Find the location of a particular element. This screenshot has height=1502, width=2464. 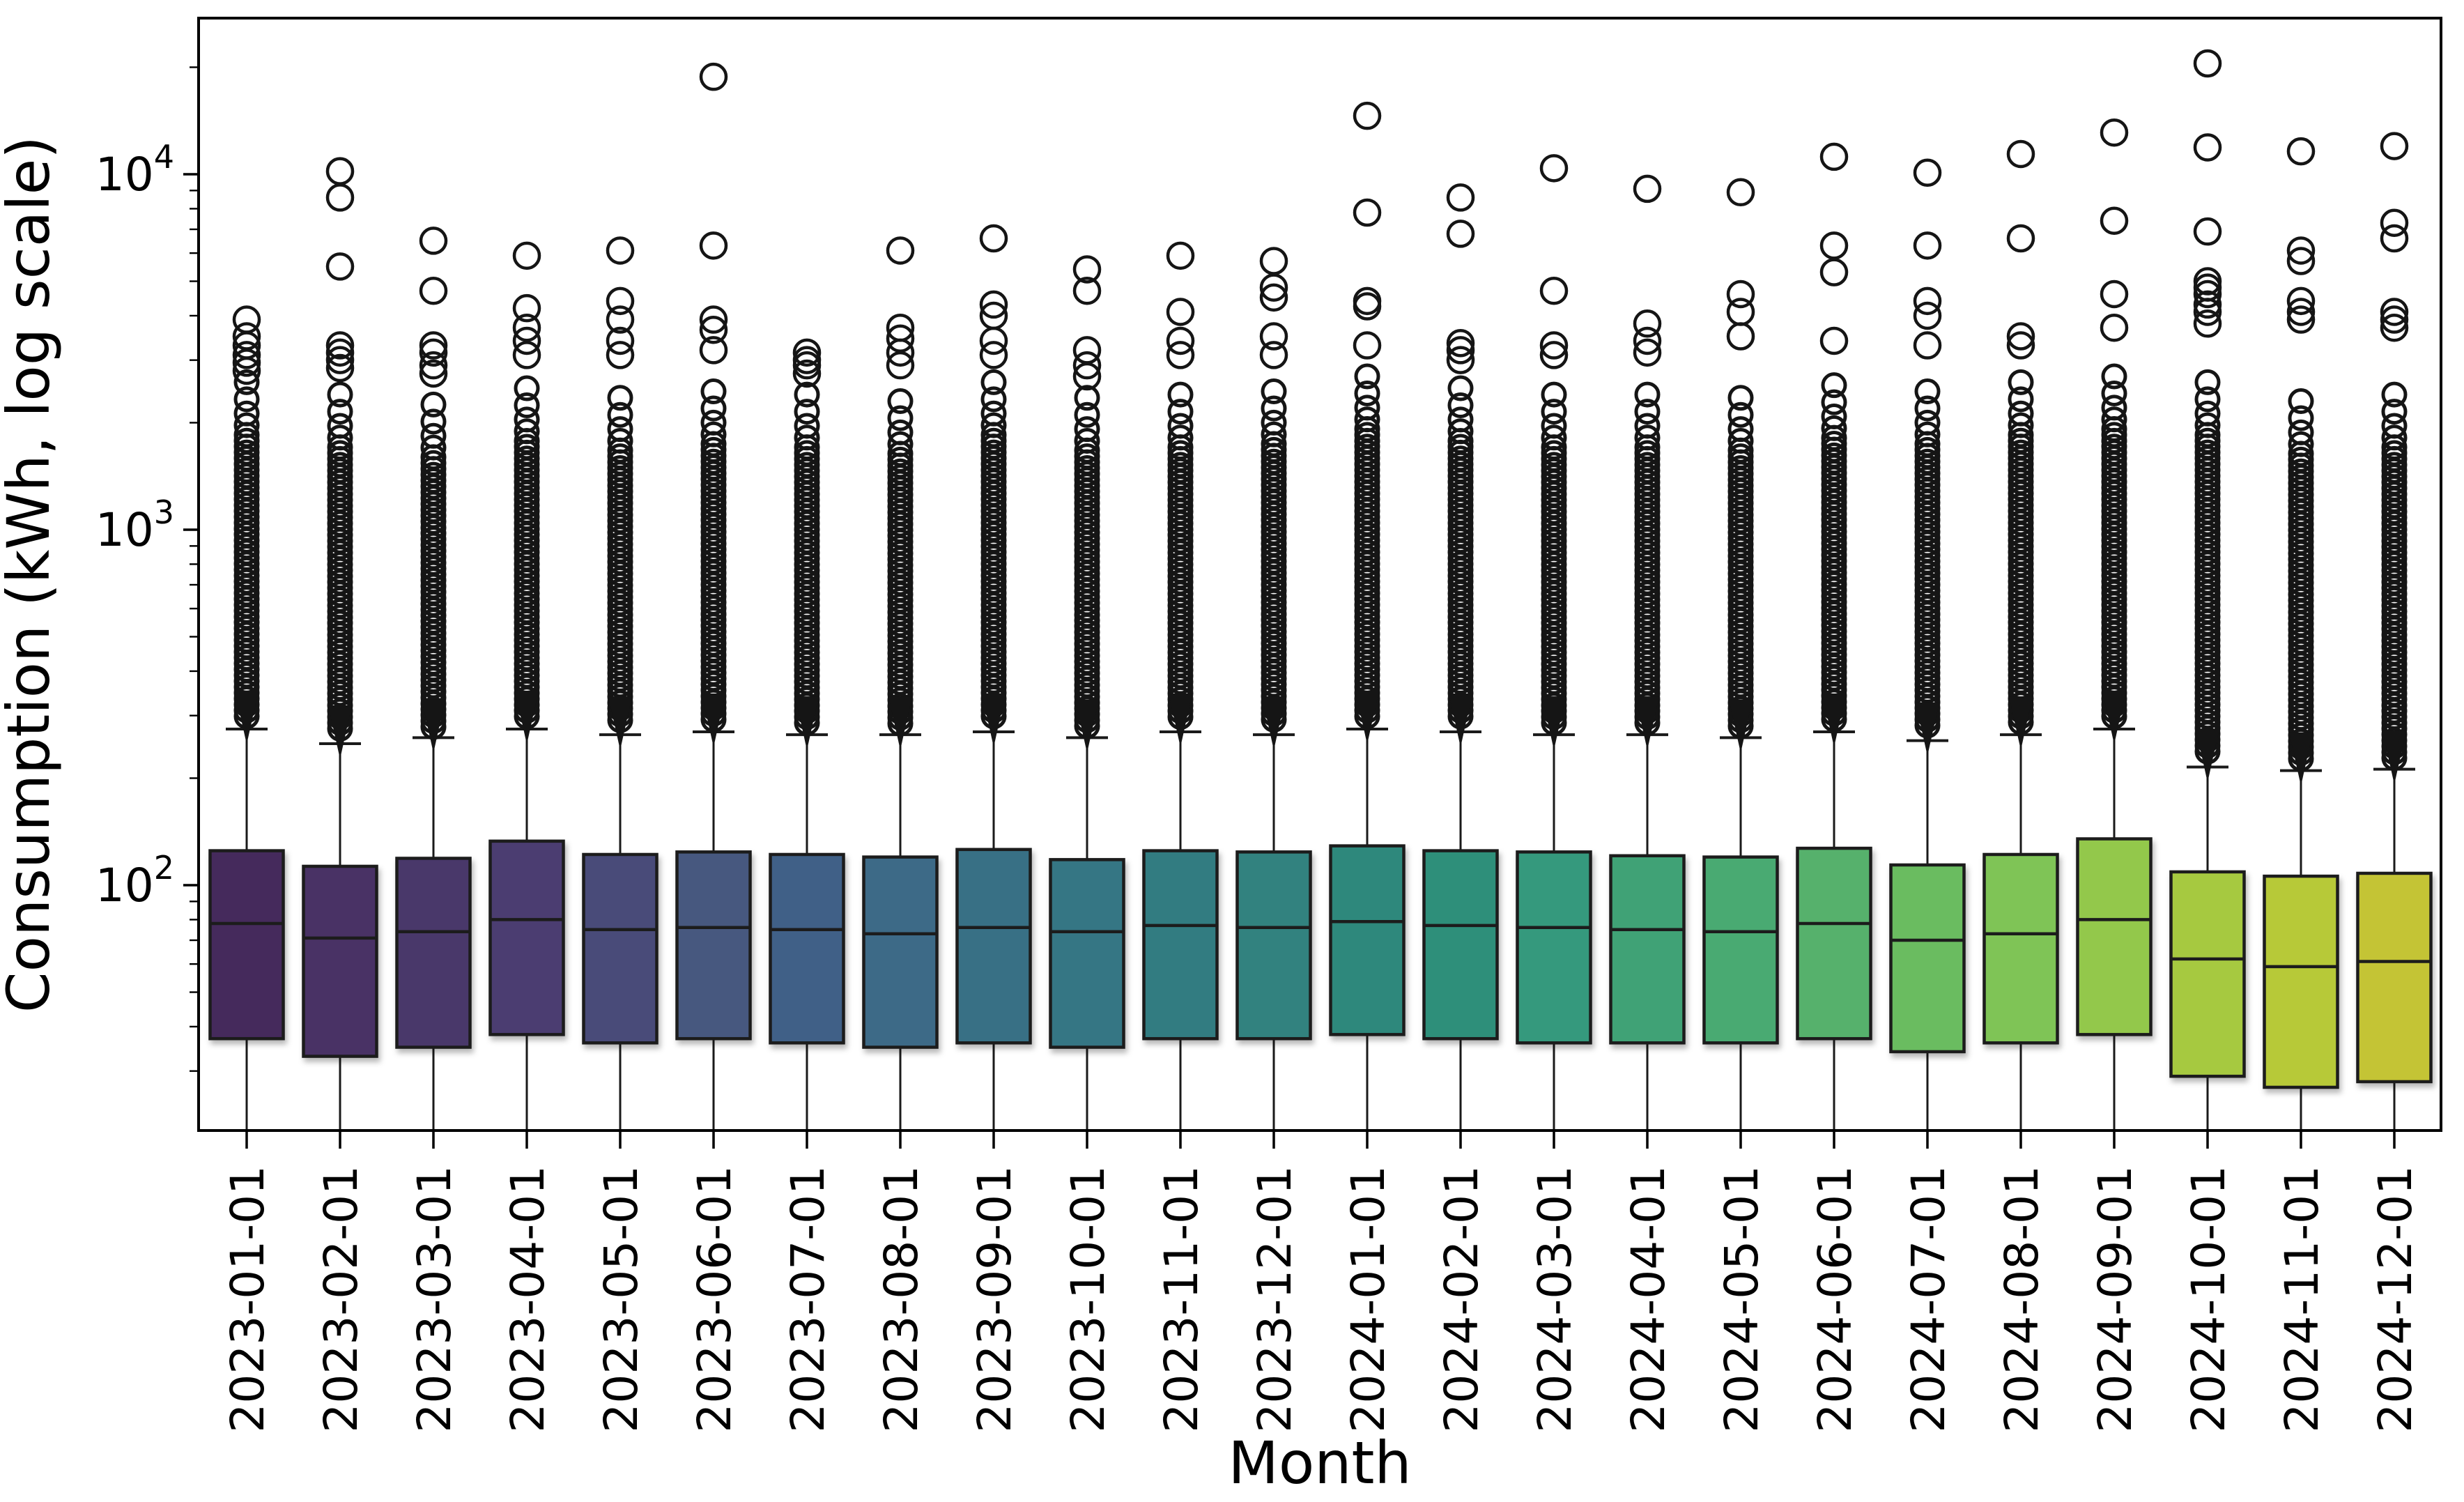

x-tick-label: 2024-03-01 is located at coordinates (1555, 1299).